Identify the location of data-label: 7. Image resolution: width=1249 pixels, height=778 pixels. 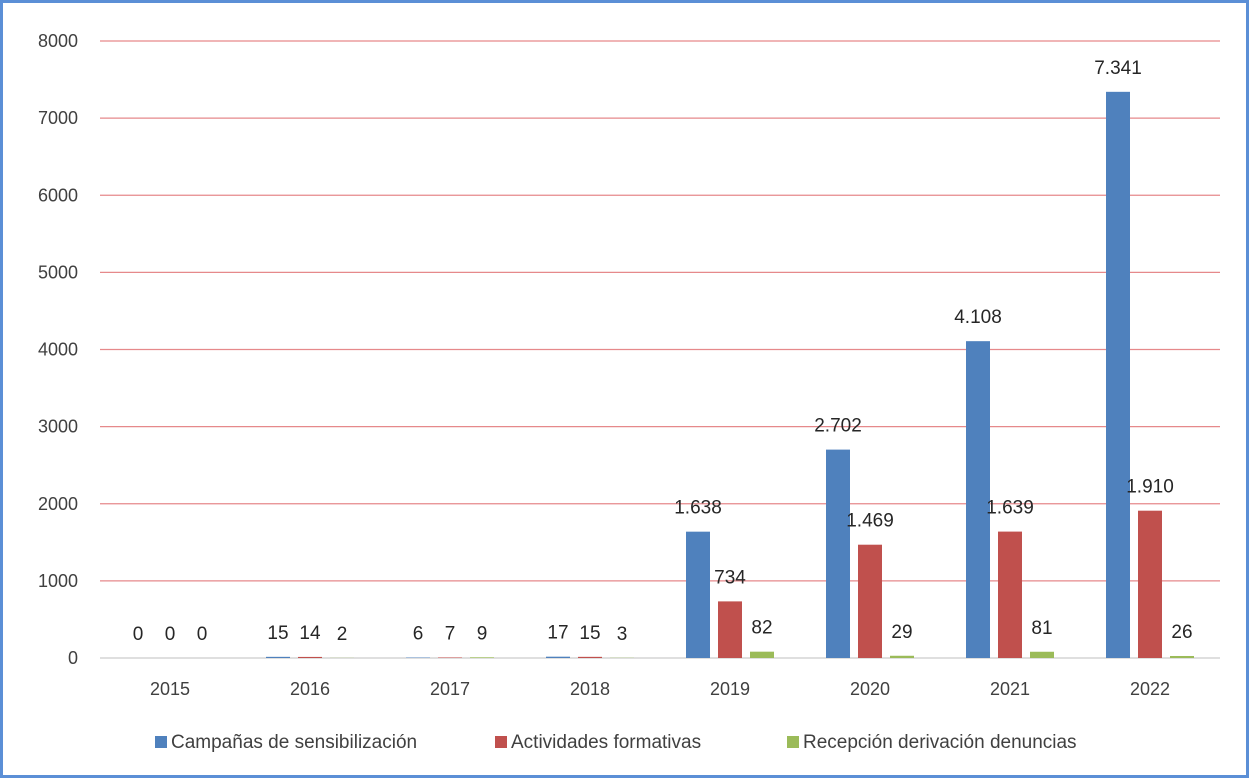
(450, 633).